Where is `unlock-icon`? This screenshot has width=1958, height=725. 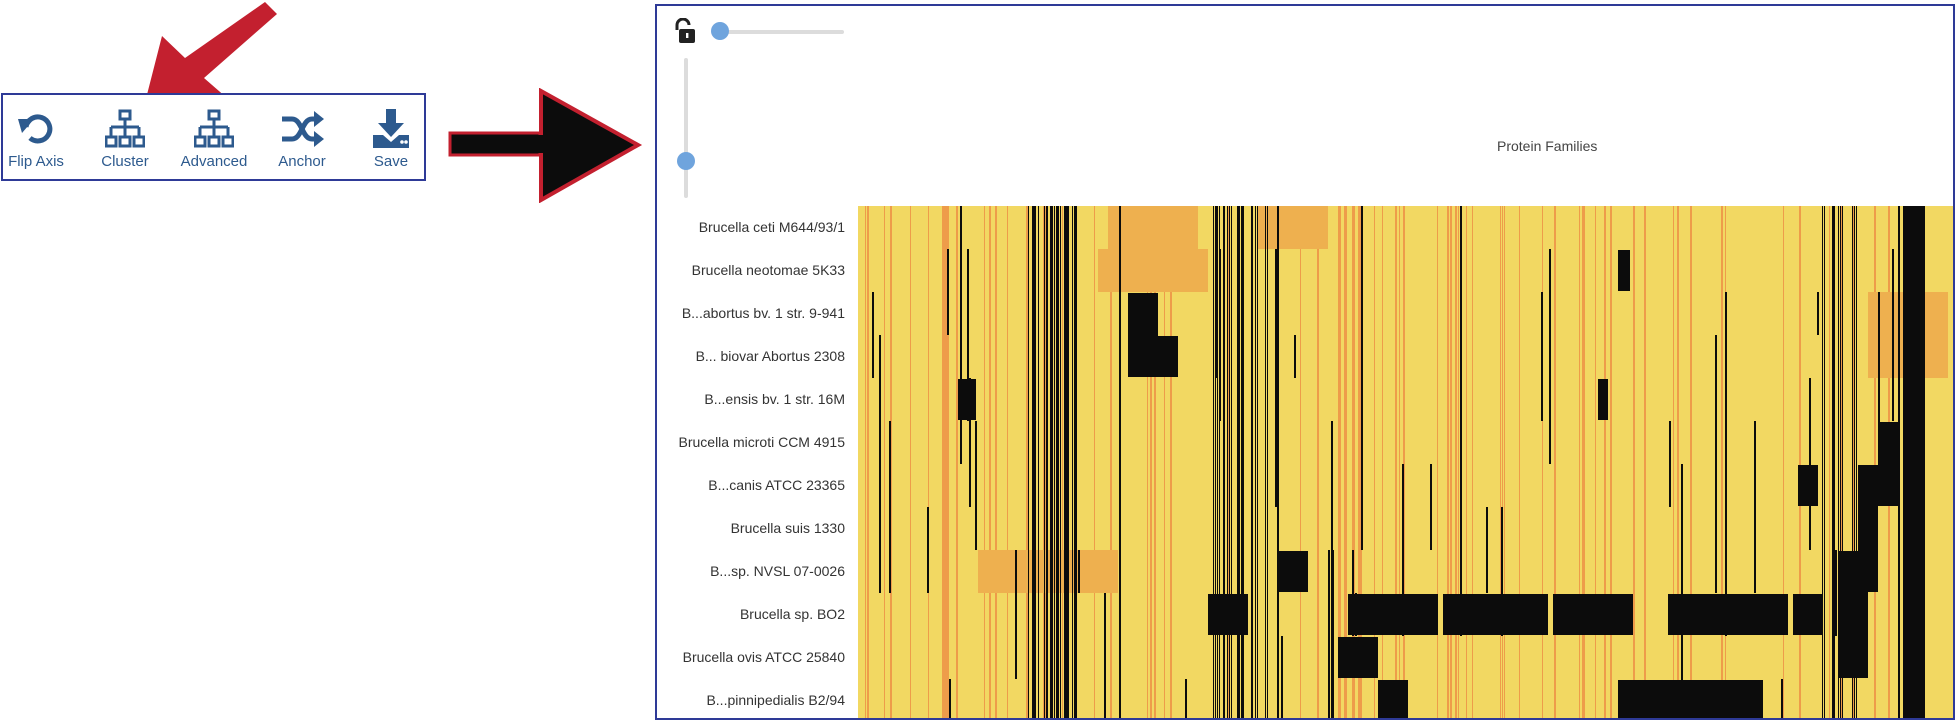 unlock-icon is located at coordinates (685, 31).